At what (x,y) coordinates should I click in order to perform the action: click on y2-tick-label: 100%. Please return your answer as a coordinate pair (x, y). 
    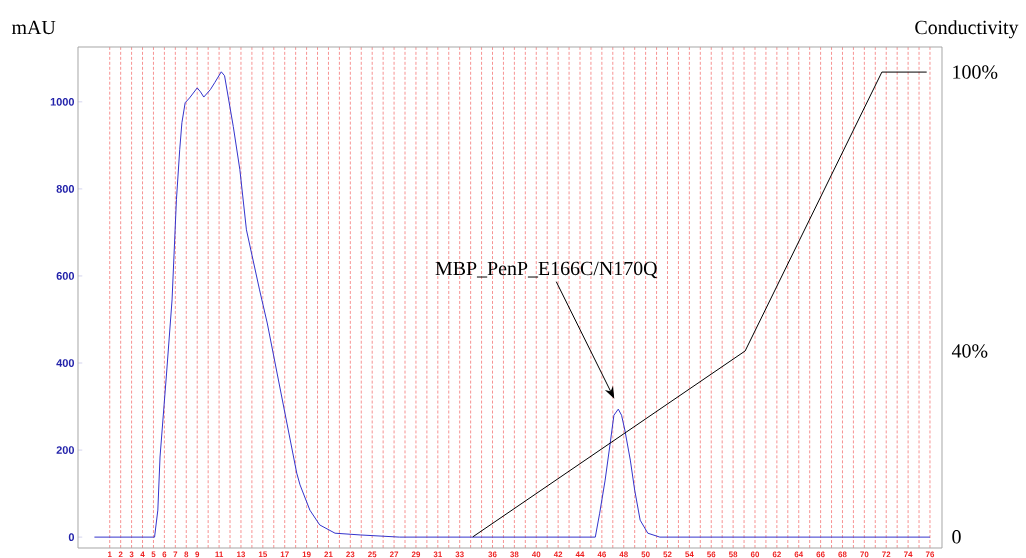
    Looking at the image, I should click on (975, 72).